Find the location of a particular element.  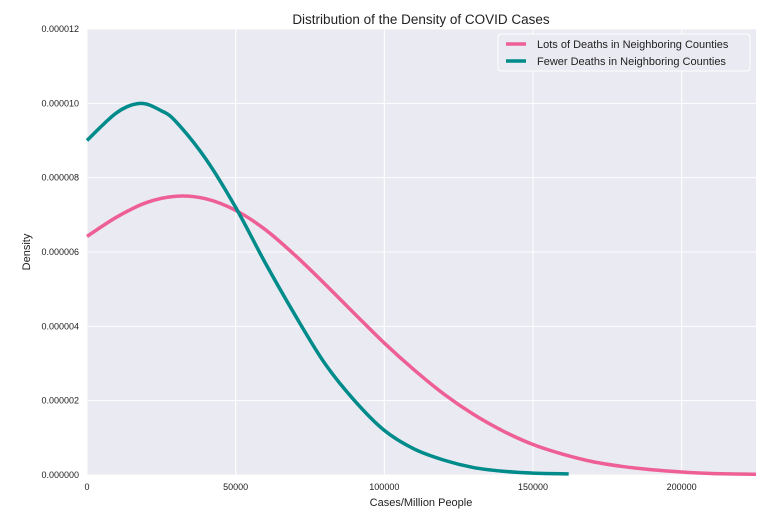

y-tick-label: 0.000008 is located at coordinates (60, 178).